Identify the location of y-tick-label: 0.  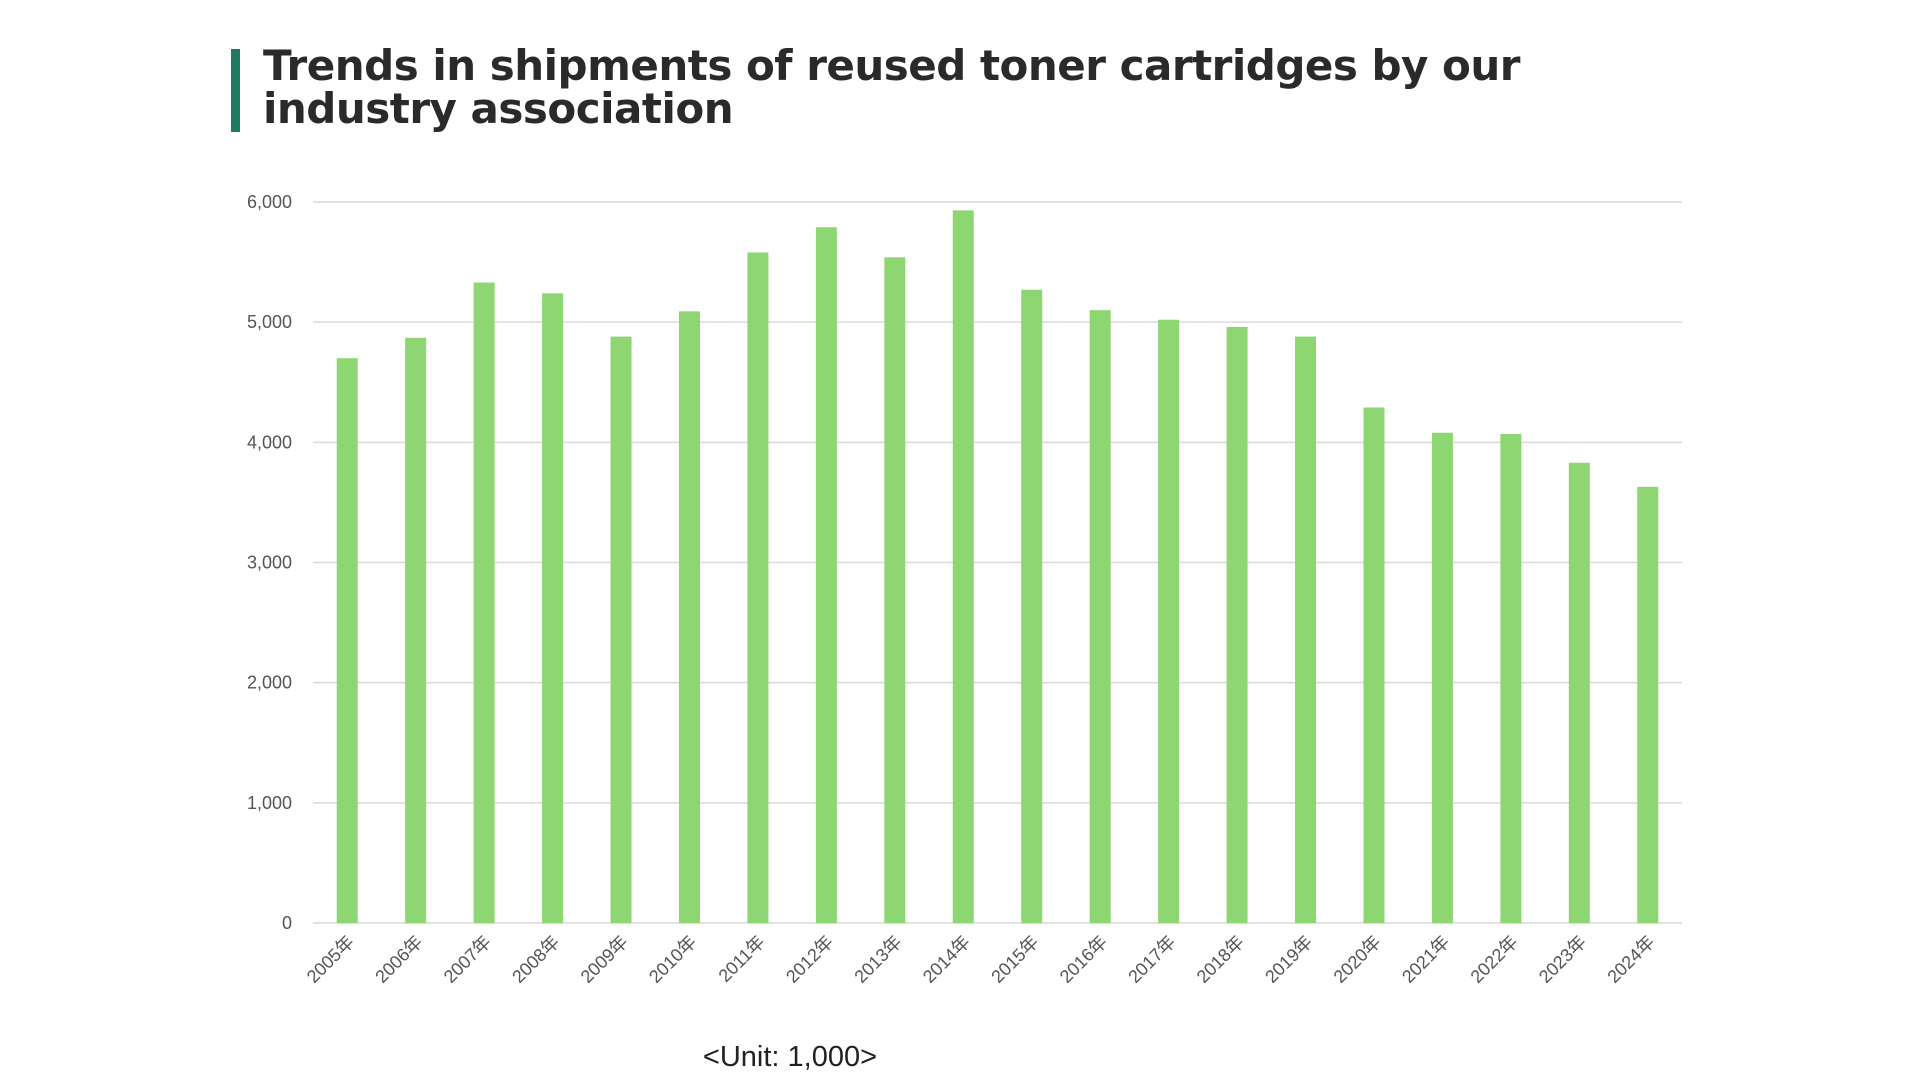
(287, 923).